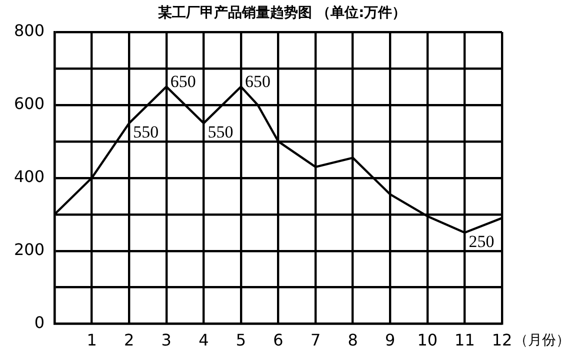 The width and height of the screenshot is (564, 361). I want to click on x-tick-label: 4, so click(203, 340).